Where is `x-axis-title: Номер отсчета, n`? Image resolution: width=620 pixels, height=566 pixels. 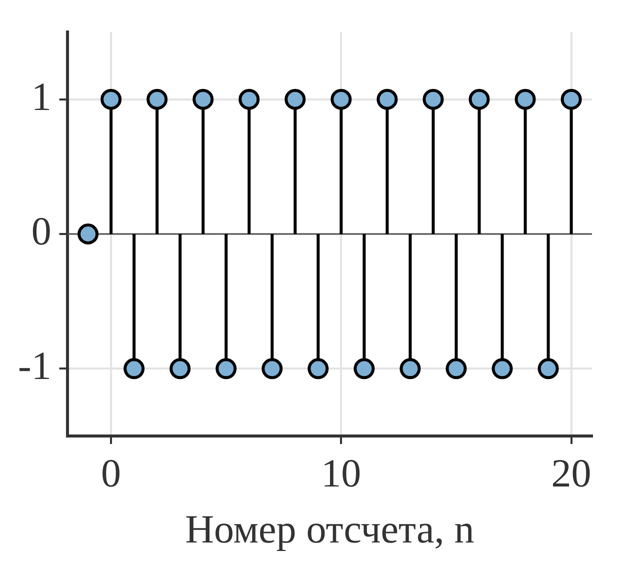 x-axis-title: Номер отсчета, n is located at coordinates (329, 529).